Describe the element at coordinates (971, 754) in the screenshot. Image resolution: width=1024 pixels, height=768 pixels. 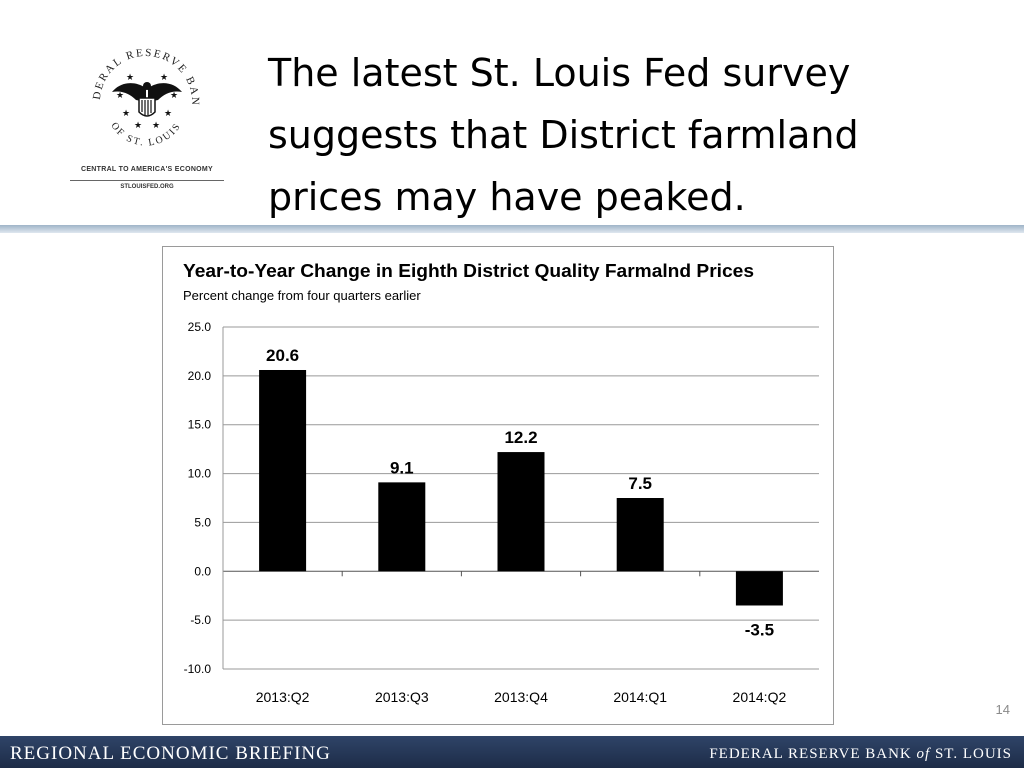
I see `footer-bank-name-part-2: ST. LOUIS` at that location.